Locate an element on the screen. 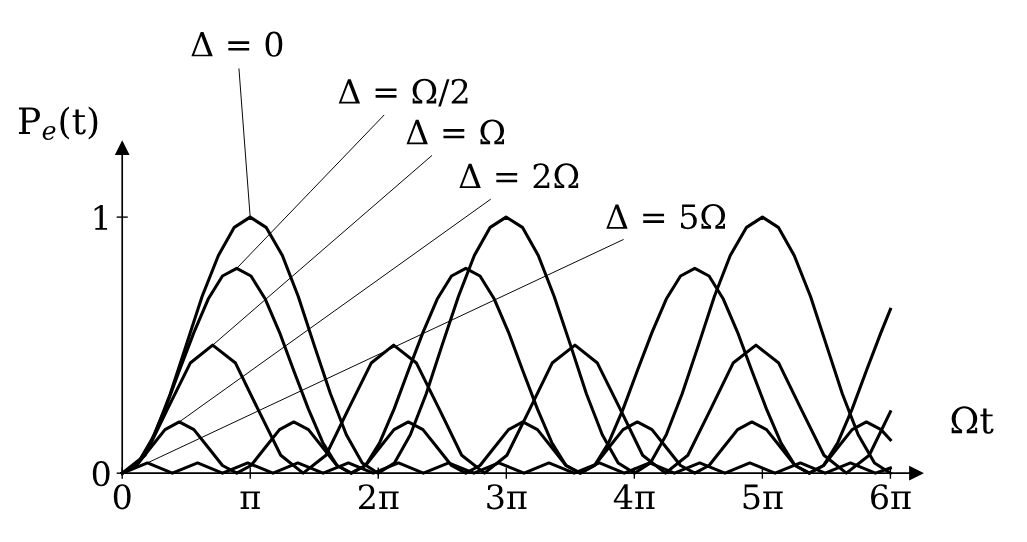 Image resolution: width=1027 pixels, height=542 pixels. text: Δ = Ω/2 is located at coordinates (403, 92).